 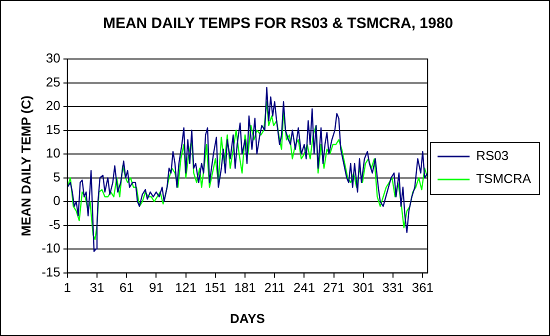 What do you see at coordinates (248, 318) in the screenshot?
I see `x-axis-title: DAYS` at bounding box center [248, 318].